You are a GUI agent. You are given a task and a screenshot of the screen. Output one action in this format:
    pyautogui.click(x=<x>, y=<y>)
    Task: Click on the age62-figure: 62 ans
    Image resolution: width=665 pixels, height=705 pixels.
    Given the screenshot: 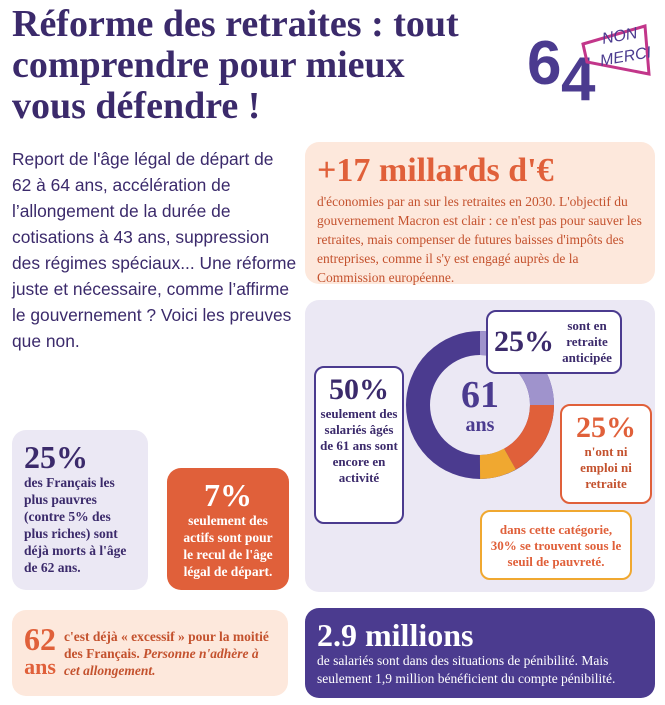 What is the action you would take?
    pyautogui.click(x=40, y=651)
    